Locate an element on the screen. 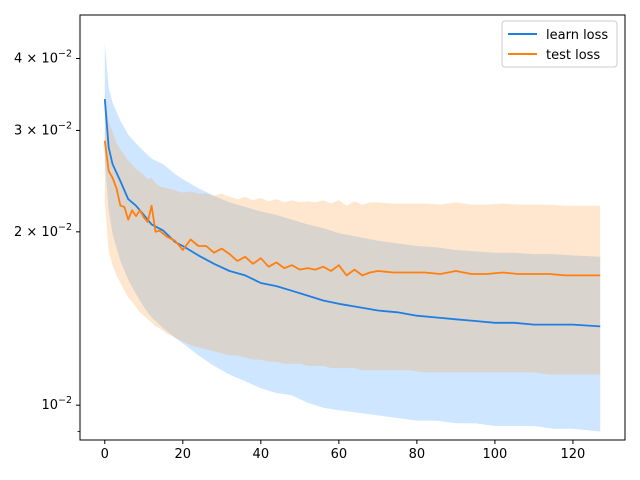 This screenshot has width=640, height=480. legend-label-learn-loss: learn loss is located at coordinates (577, 35).